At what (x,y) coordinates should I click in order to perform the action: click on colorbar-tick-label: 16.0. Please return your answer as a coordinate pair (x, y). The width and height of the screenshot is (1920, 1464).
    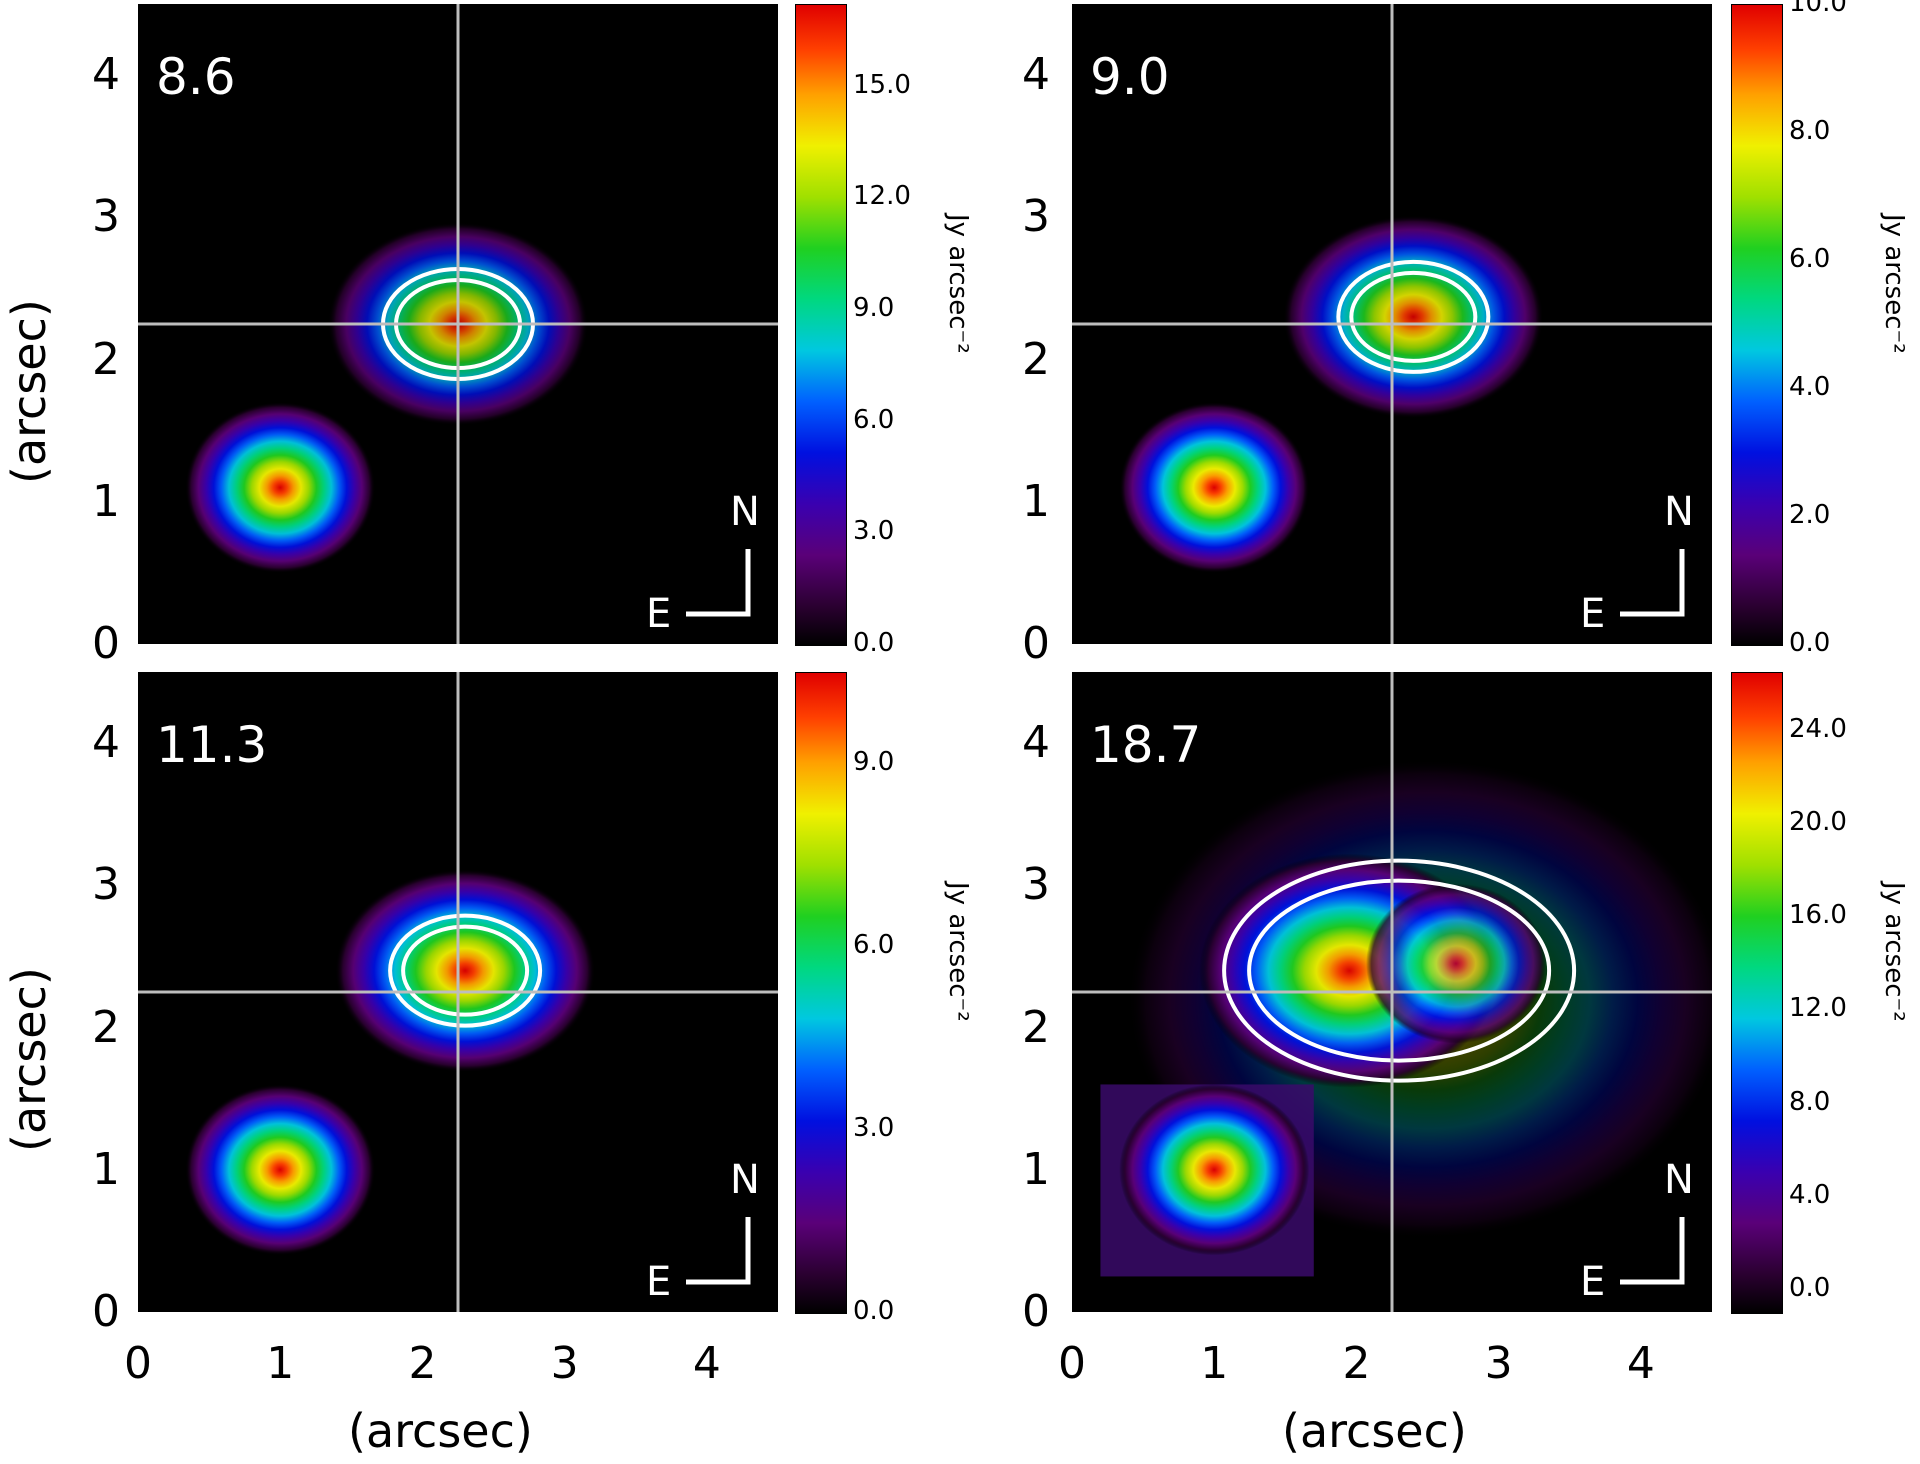
    Looking at the image, I should click on (1818, 915).